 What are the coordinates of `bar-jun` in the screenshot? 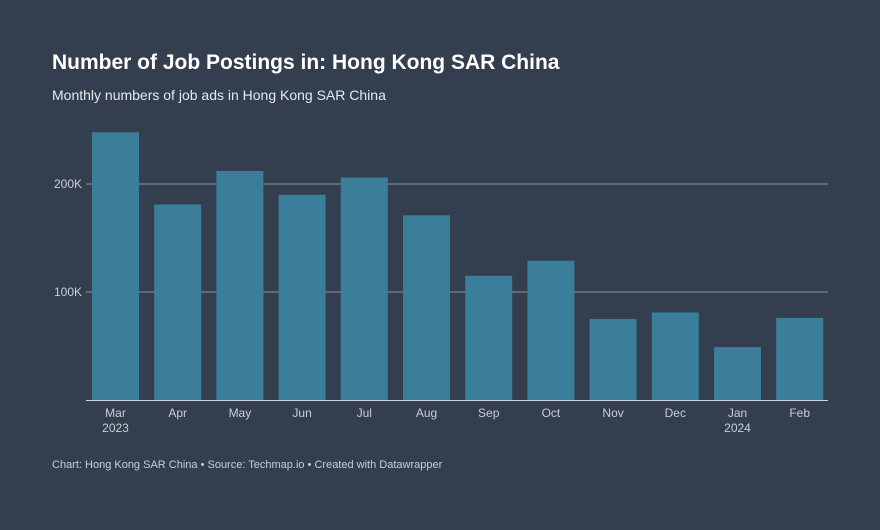 It's located at (302, 297).